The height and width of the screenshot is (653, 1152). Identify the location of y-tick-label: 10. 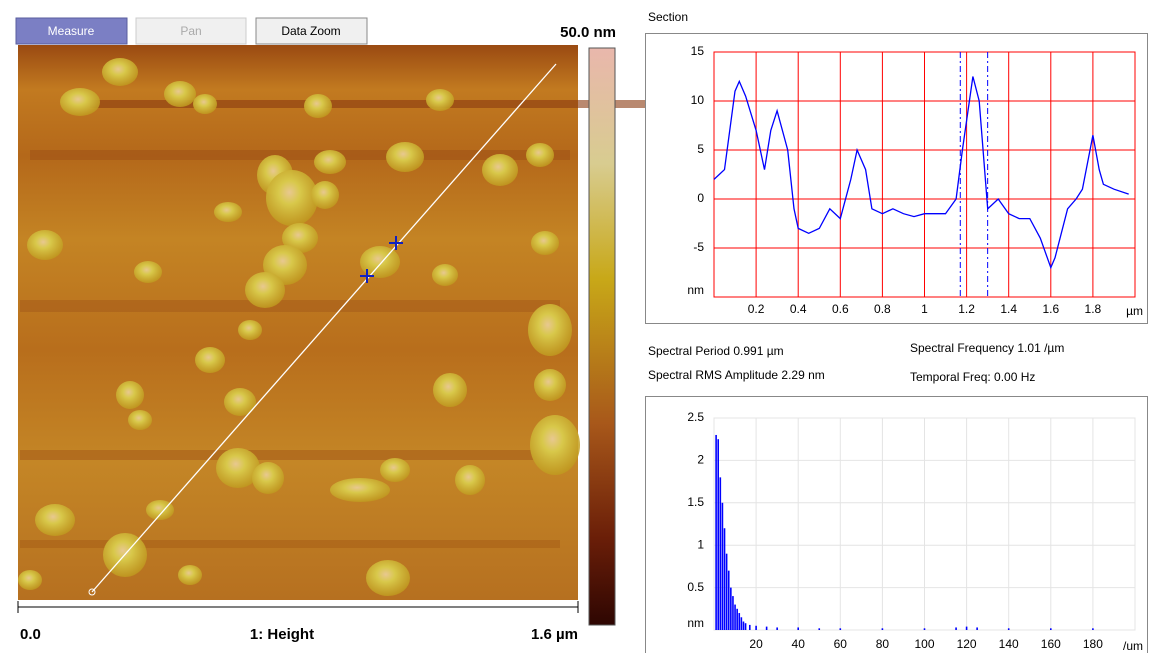
(698, 100).